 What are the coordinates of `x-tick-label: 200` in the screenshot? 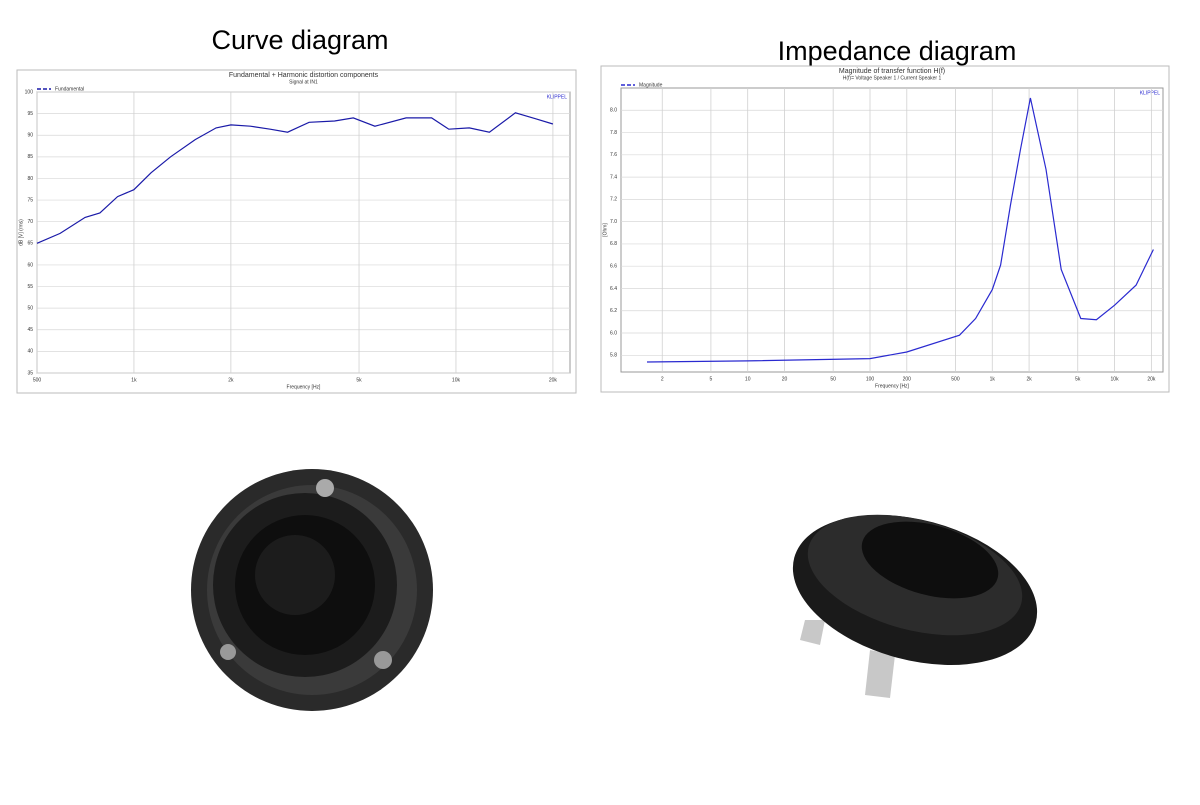 It's located at (907, 379).